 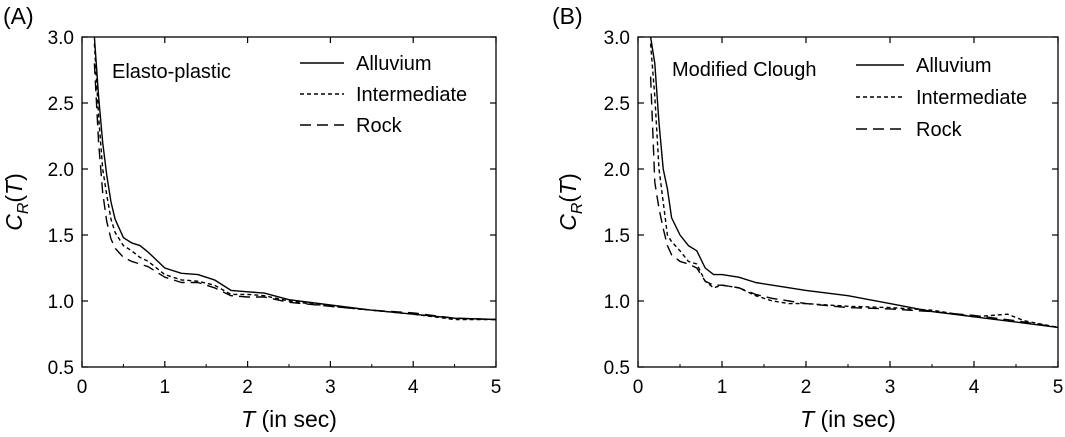 I want to click on chart-title: Modified Clough, so click(x=744, y=70).